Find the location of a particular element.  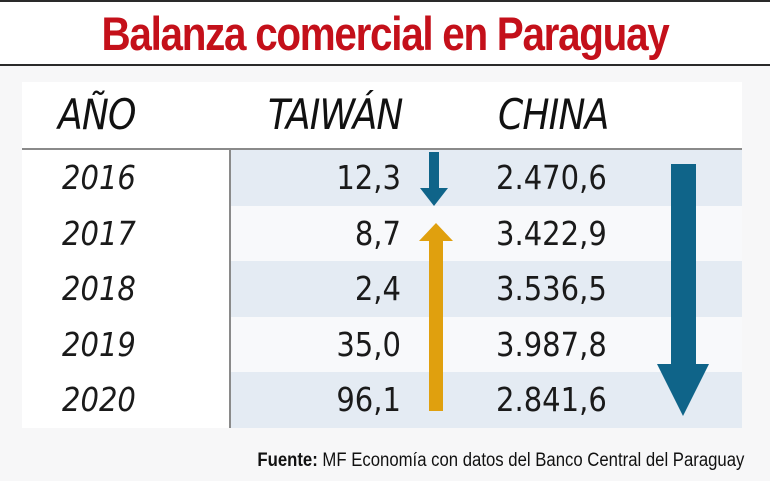

title-bar: Balanza comercial en Paraguay is located at coordinates (385, 33).